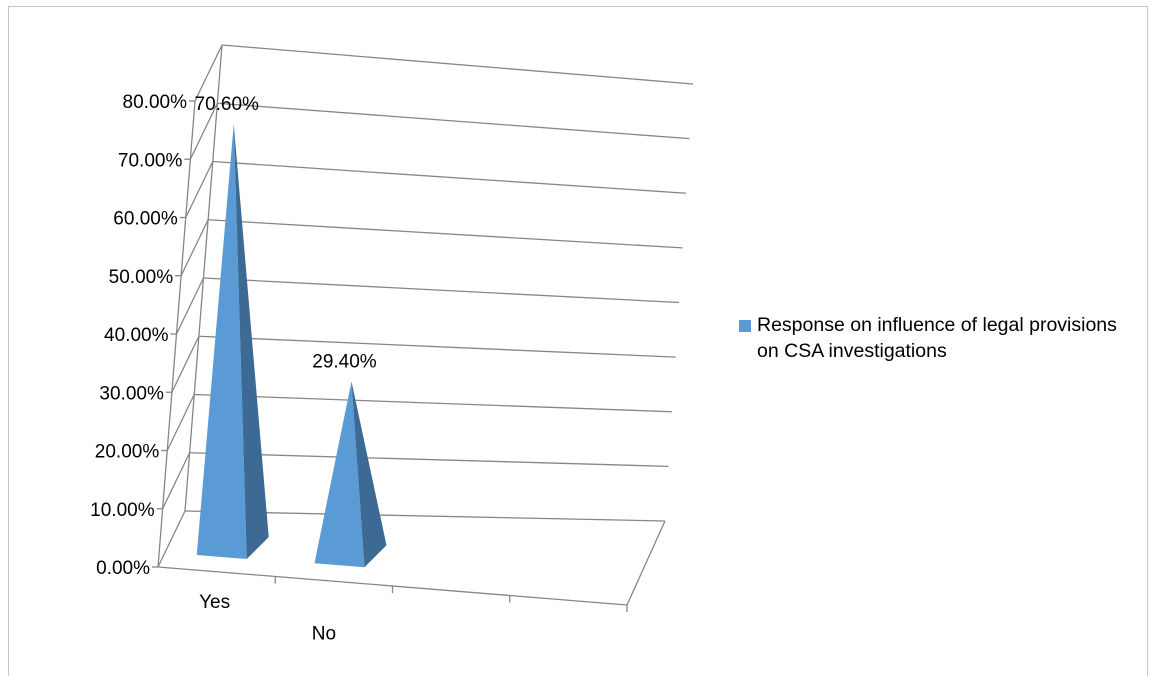 The height and width of the screenshot is (677, 1149). I want to click on y-axis-front, so click(176, 334).